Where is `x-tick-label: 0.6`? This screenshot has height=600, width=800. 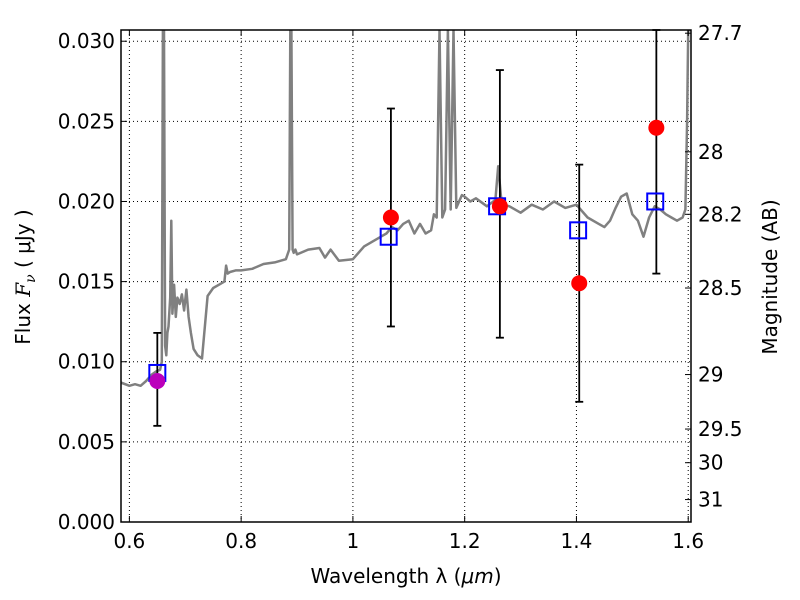 x-tick-label: 0.6 is located at coordinates (129, 541).